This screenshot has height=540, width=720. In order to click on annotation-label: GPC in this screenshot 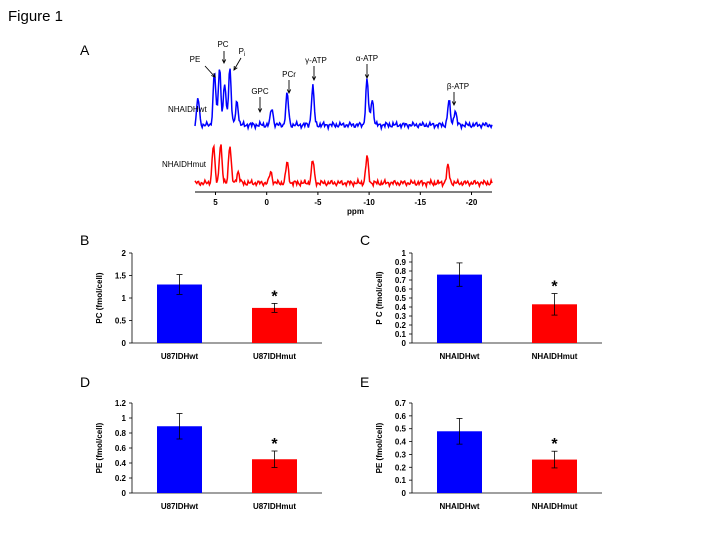, I will do `click(260, 91)`.